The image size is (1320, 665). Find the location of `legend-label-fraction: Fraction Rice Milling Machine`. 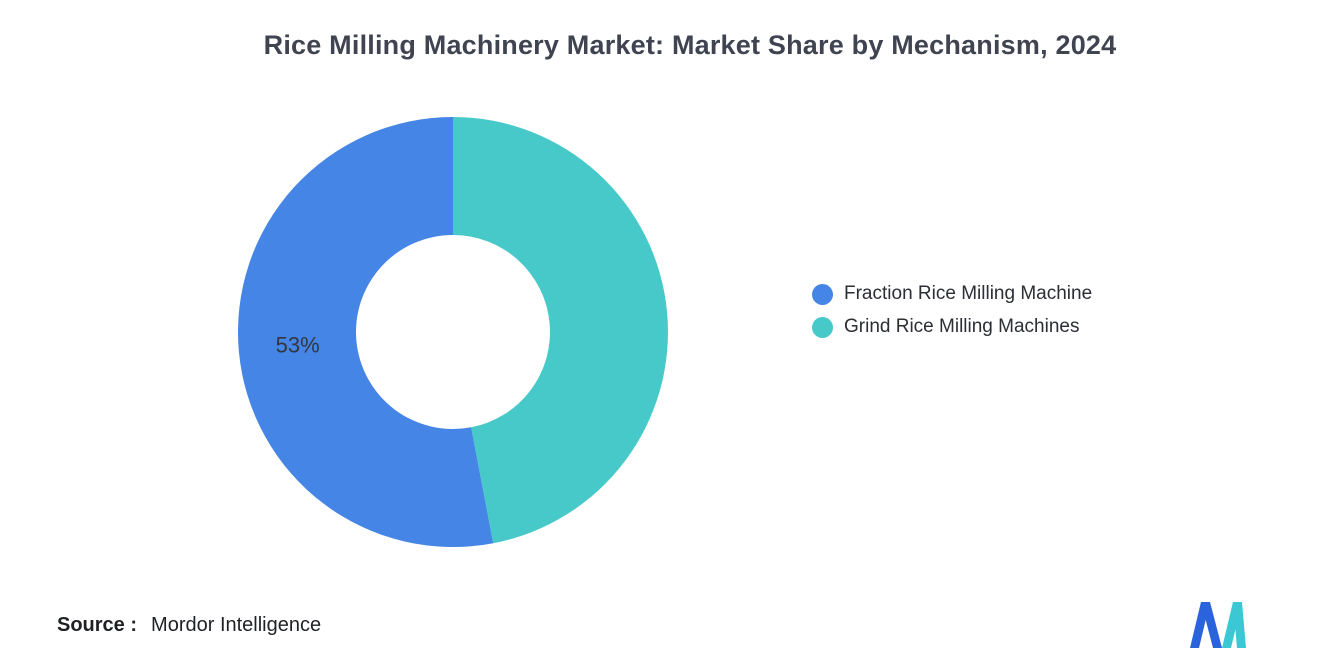

legend-label-fraction: Fraction Rice Milling Machine is located at coordinates (968, 293).